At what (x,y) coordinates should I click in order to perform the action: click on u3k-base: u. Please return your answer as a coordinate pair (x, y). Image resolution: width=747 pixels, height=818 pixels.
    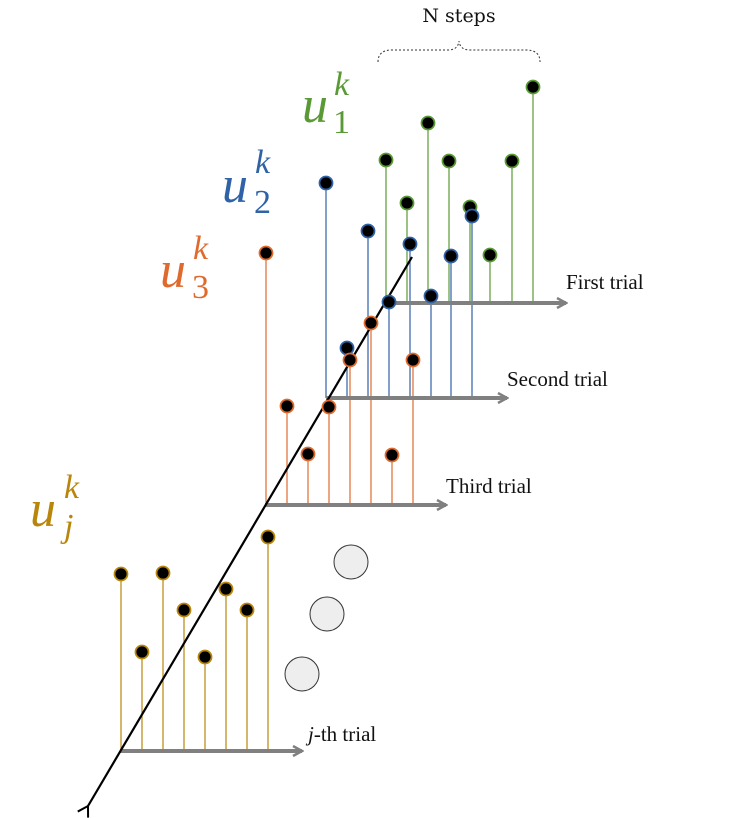
    Looking at the image, I should click on (173, 270).